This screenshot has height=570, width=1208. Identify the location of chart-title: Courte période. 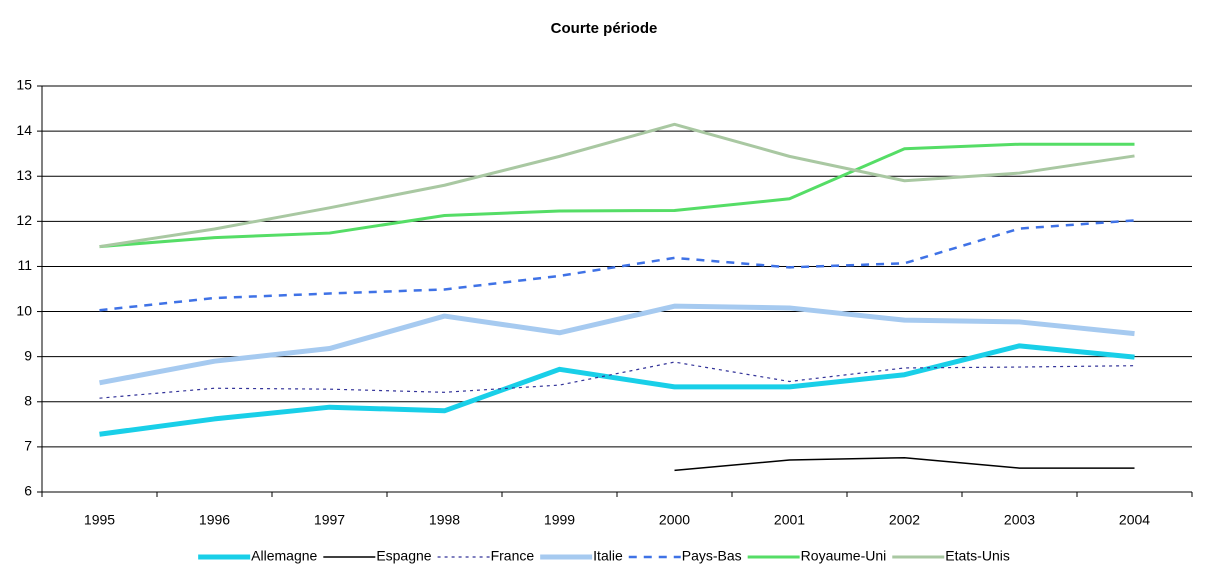
(604, 28).